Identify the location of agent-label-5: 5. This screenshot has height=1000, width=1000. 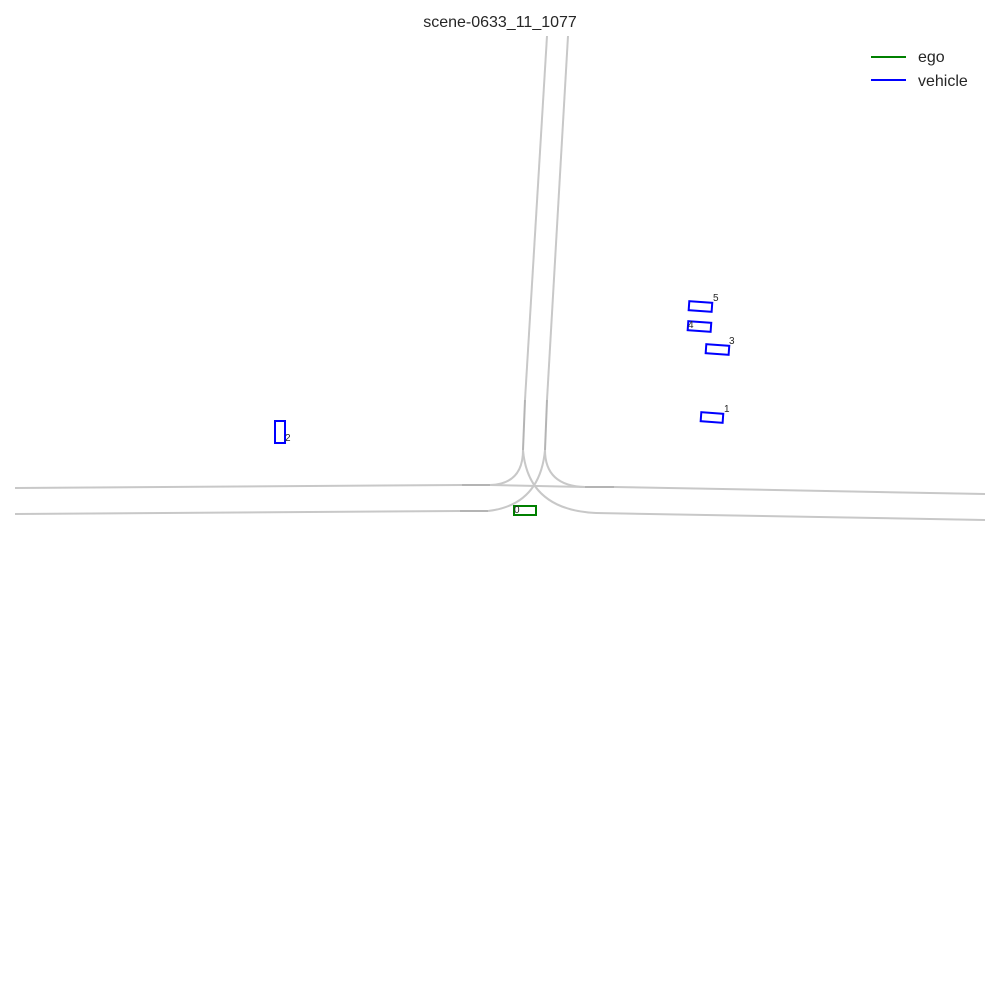
(716, 298).